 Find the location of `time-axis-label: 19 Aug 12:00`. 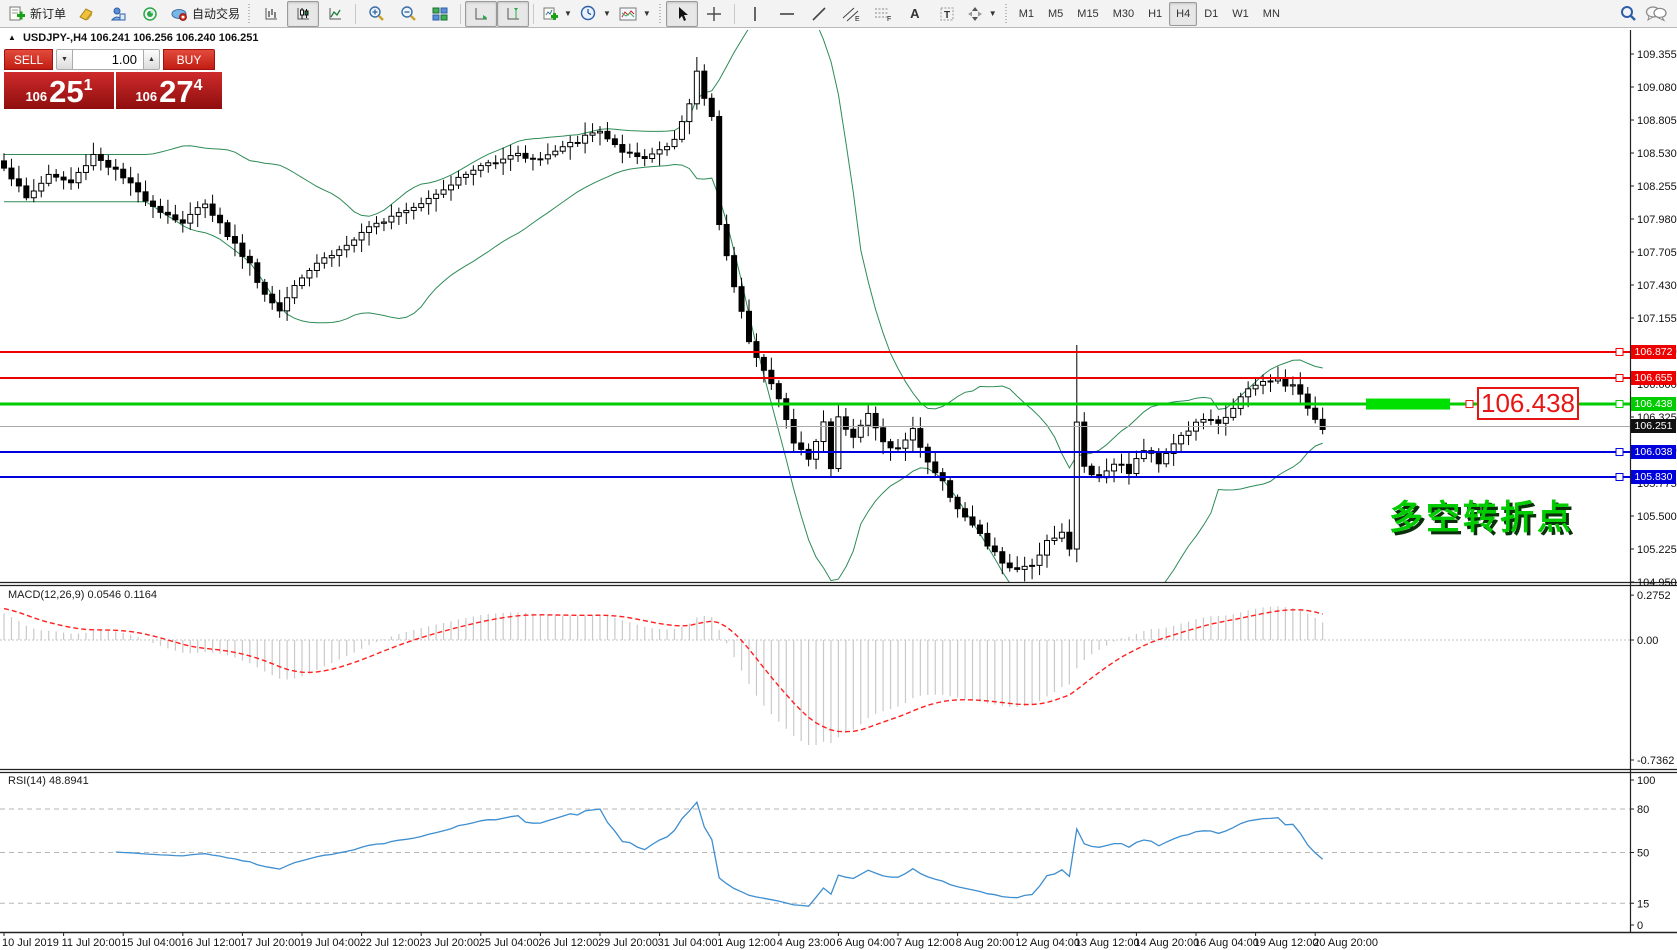

time-axis-label: 19 Aug 12:00 is located at coordinates (1286, 943).